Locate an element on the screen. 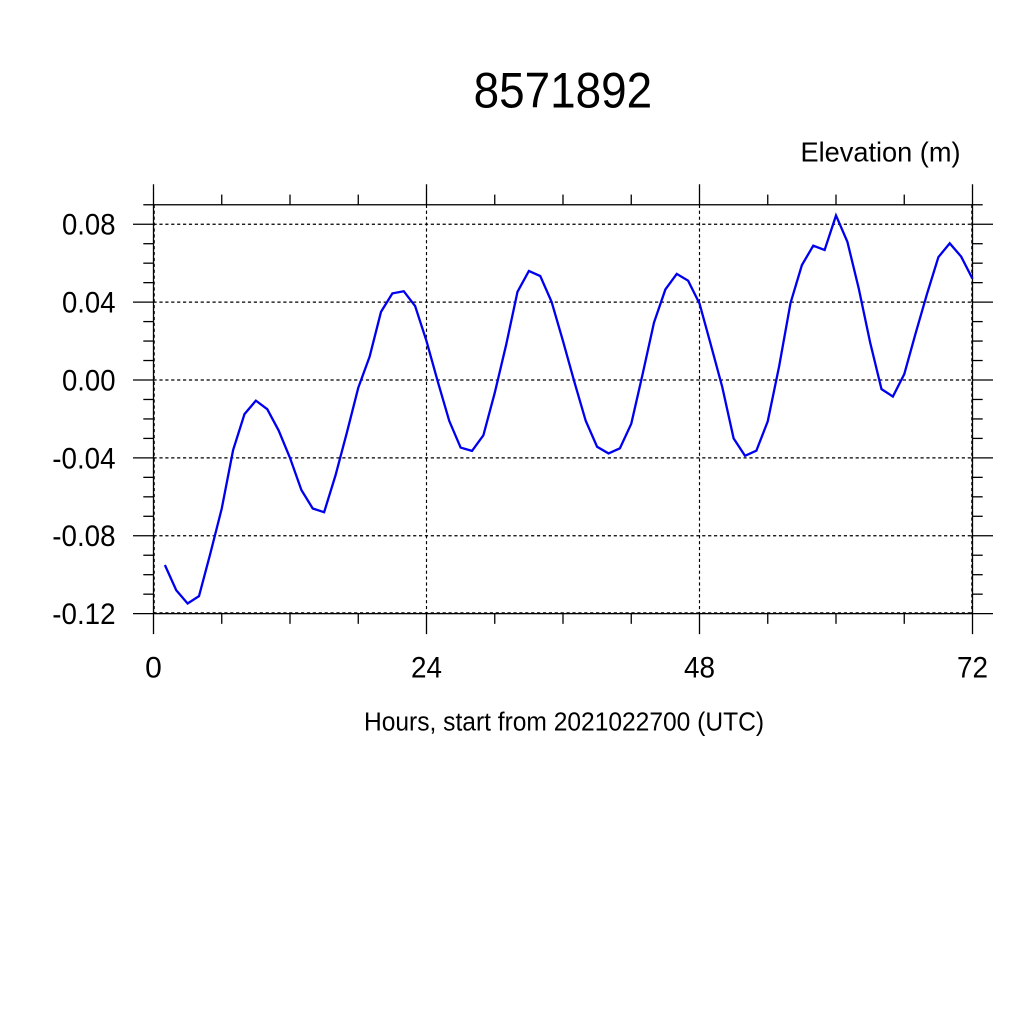 This screenshot has height=1024, width=1024. svg-text: 24 is located at coordinates (426, 668).